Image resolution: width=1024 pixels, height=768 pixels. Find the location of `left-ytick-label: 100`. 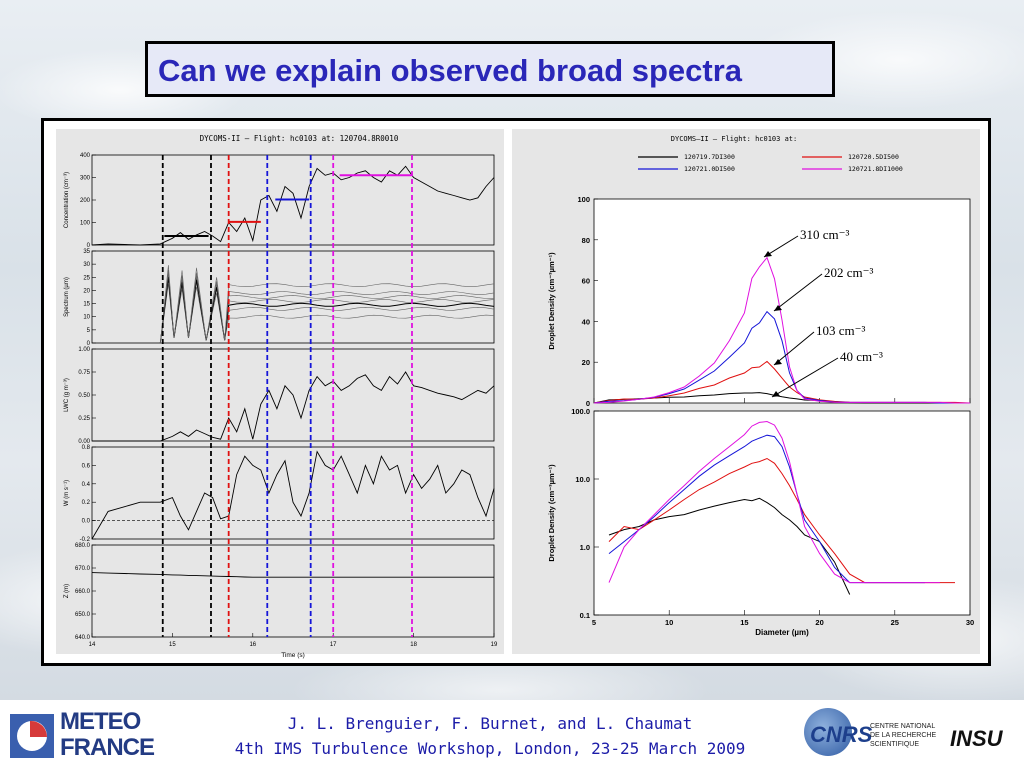

left-ytick-label: 100 is located at coordinates (85, 224).